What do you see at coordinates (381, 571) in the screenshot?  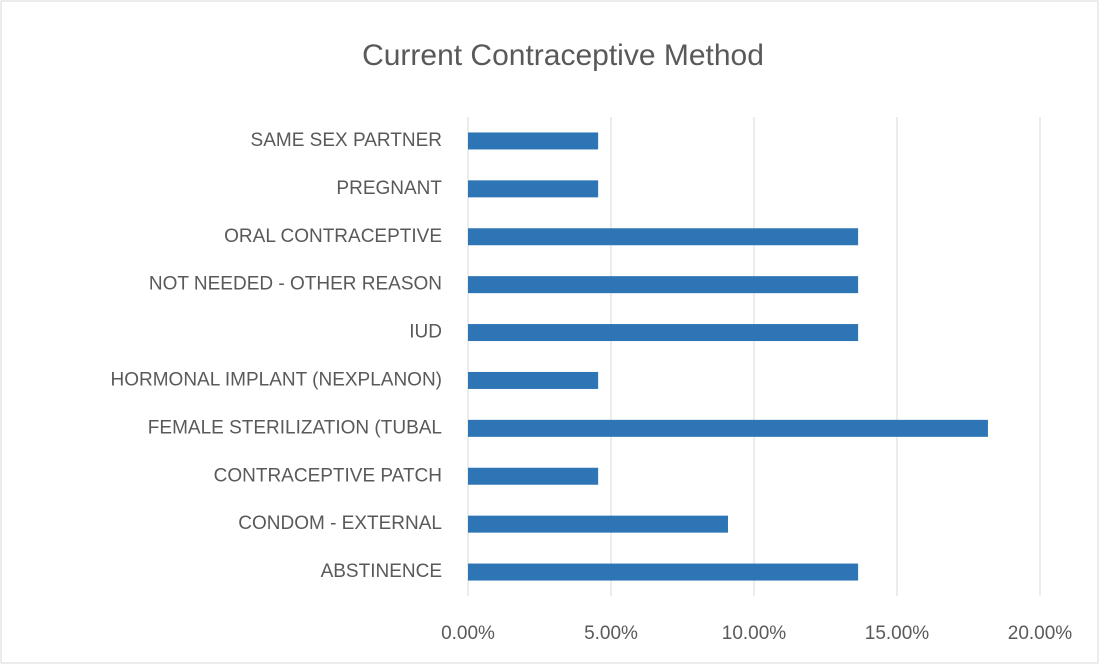 I see `y-tick-label: ABSTINENCE` at bounding box center [381, 571].